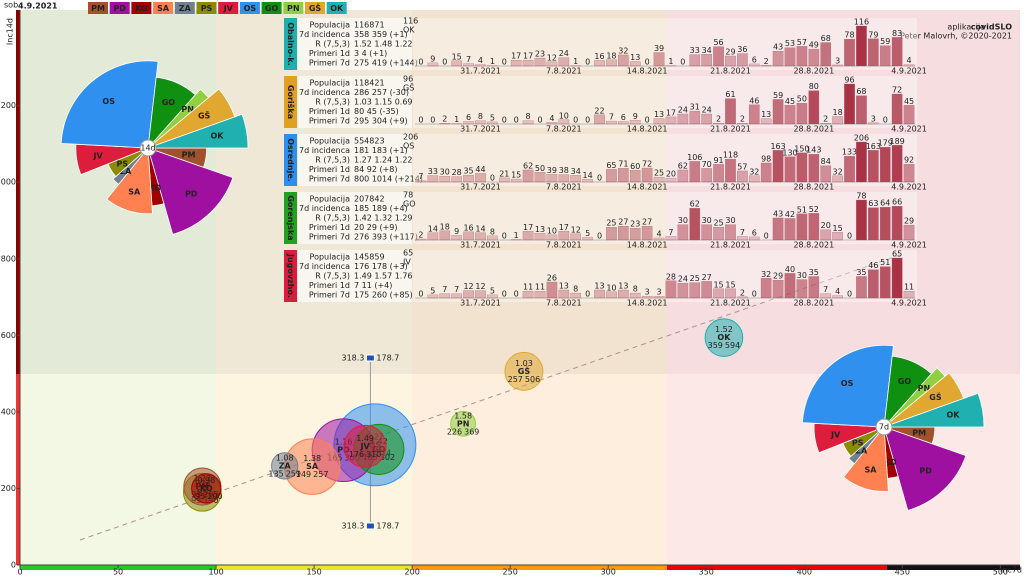  What do you see at coordinates (215, 572) in the screenshot?
I see `x-tick-label: 100` at bounding box center [215, 572].